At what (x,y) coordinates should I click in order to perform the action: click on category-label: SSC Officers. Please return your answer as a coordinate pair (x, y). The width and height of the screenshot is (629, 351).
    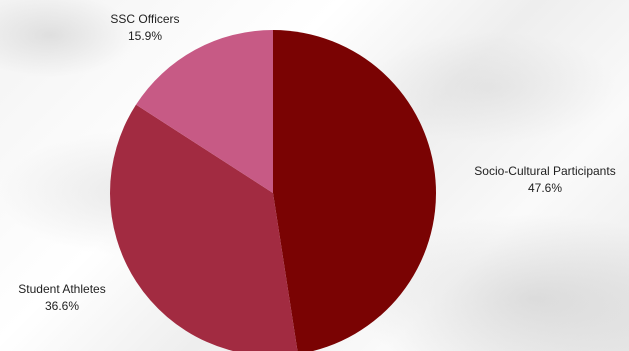
    Looking at the image, I should click on (144, 19).